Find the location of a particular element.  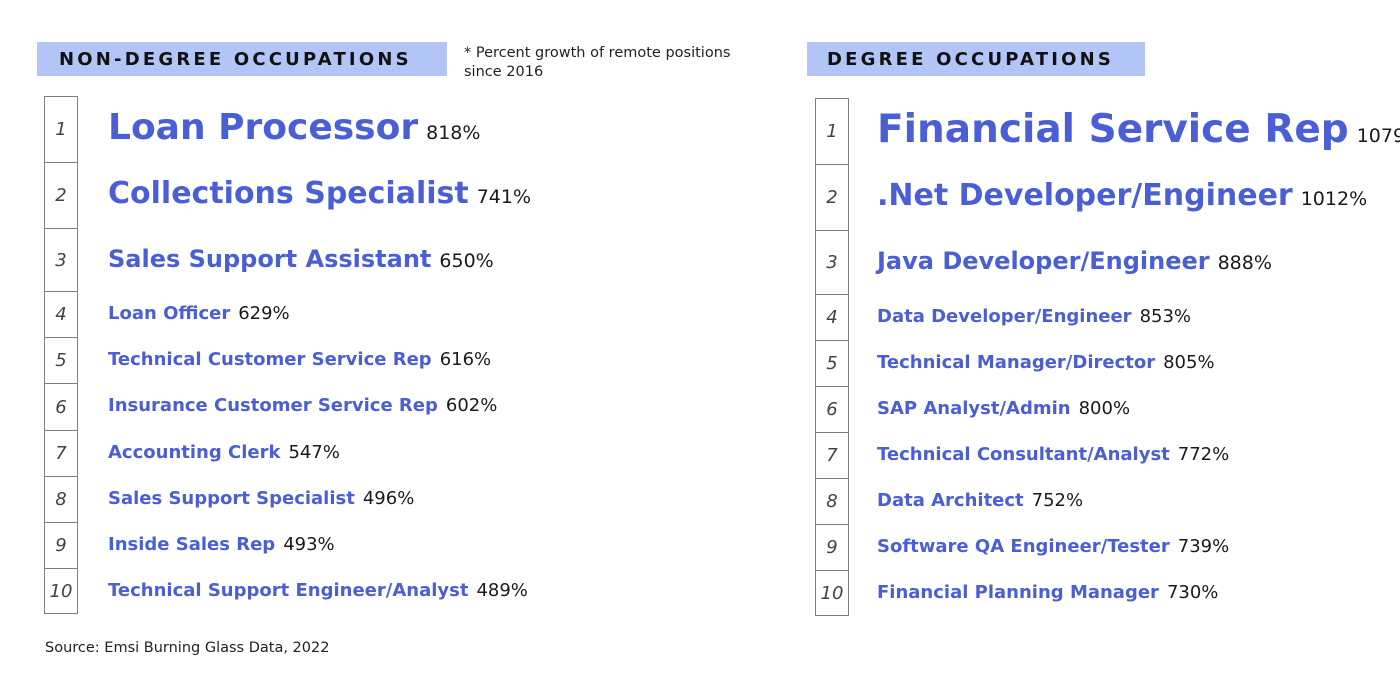

occupation-item: Sales Support Assistant 650% is located at coordinates (301, 259).